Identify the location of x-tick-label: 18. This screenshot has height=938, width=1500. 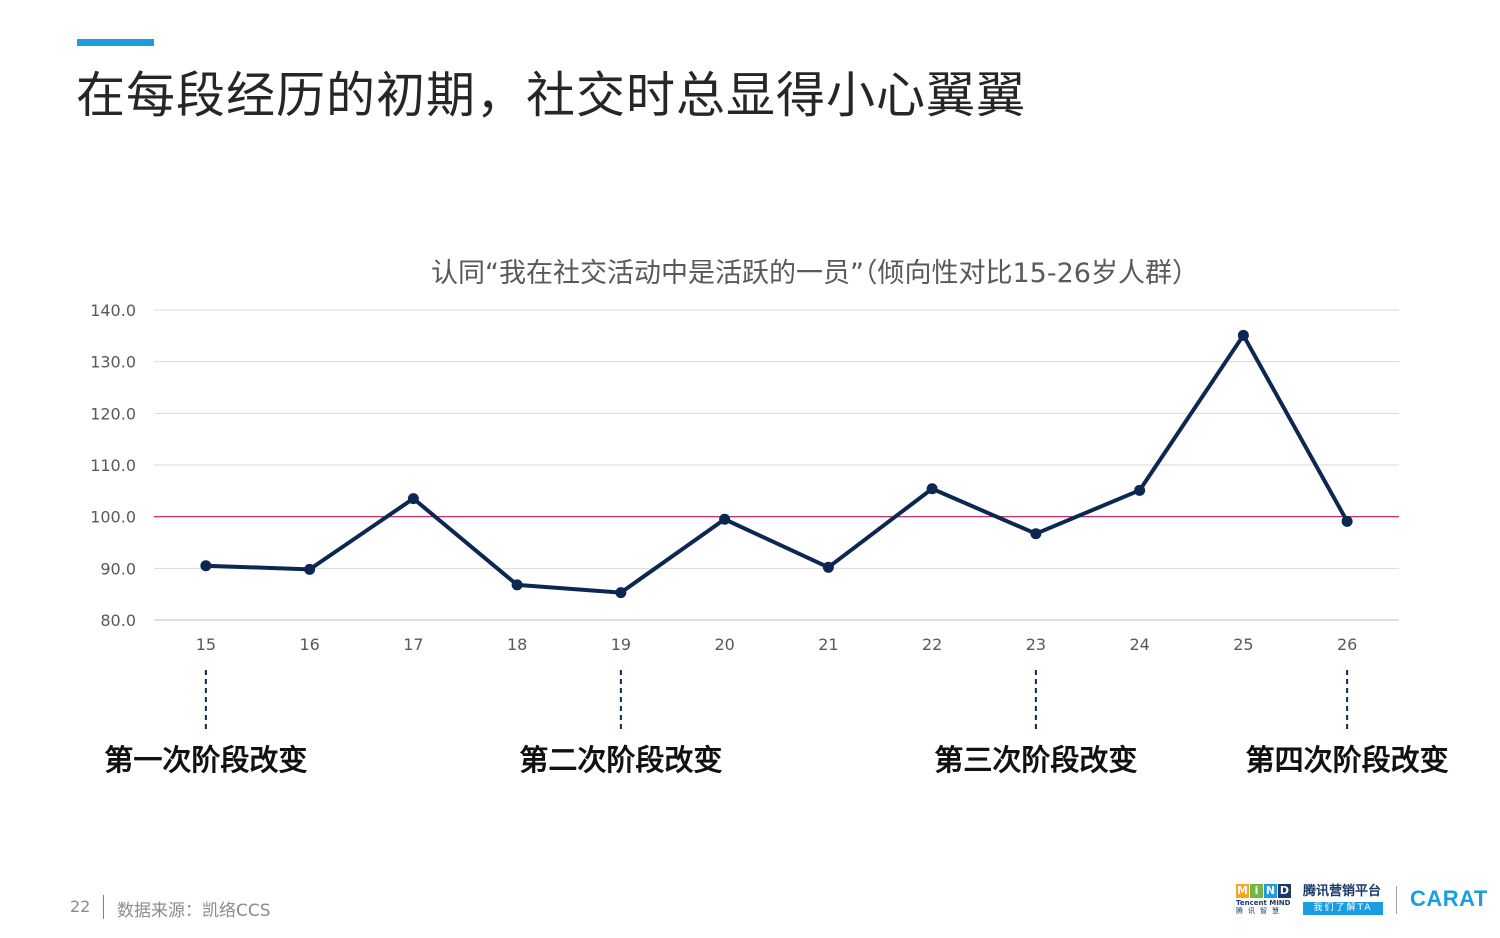
(517, 644).